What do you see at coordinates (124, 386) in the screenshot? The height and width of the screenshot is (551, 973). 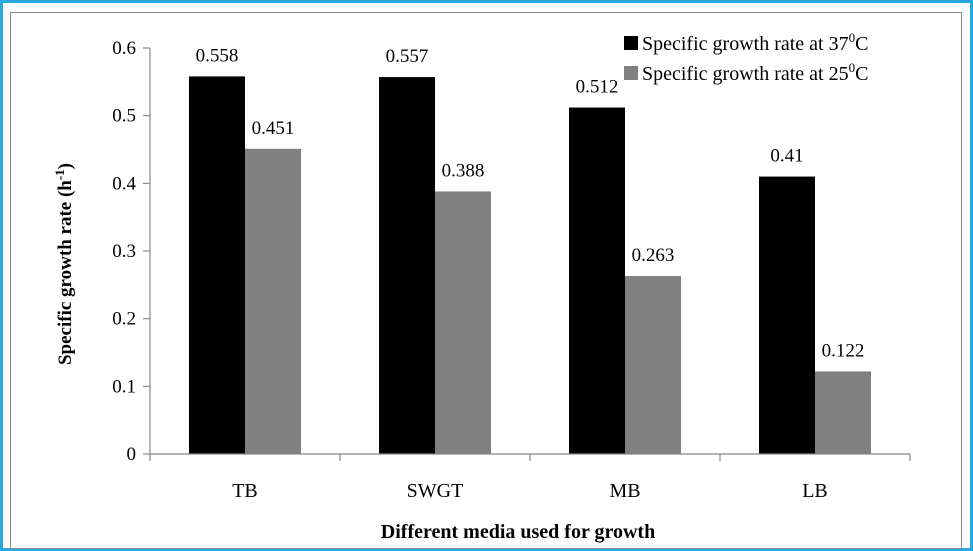 I see `y-tick-label: 0.1` at bounding box center [124, 386].